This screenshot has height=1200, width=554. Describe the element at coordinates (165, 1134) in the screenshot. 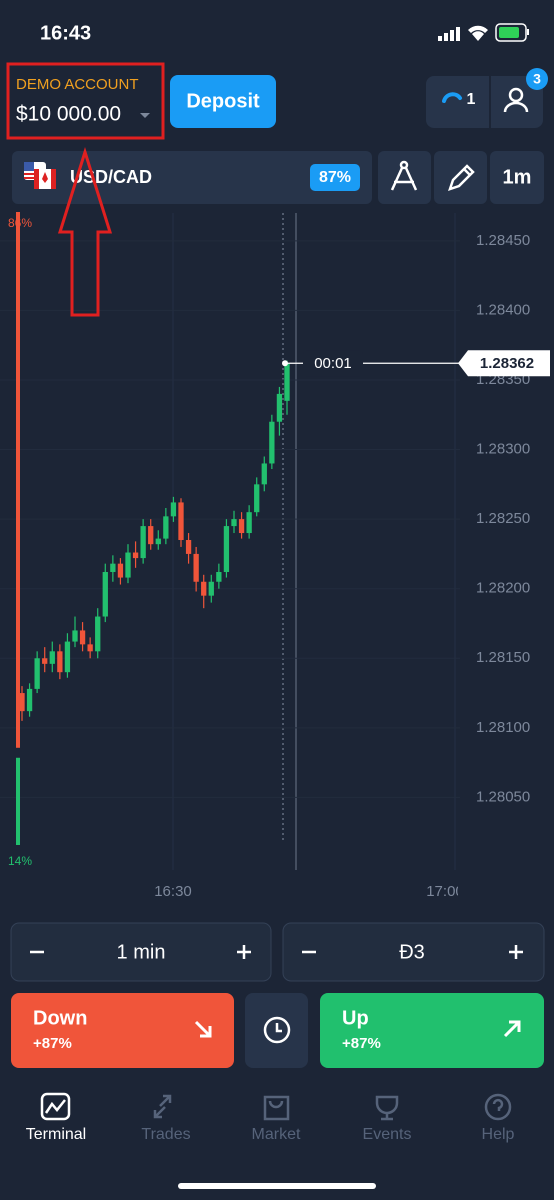

I see `nav-item: Trades` at that location.